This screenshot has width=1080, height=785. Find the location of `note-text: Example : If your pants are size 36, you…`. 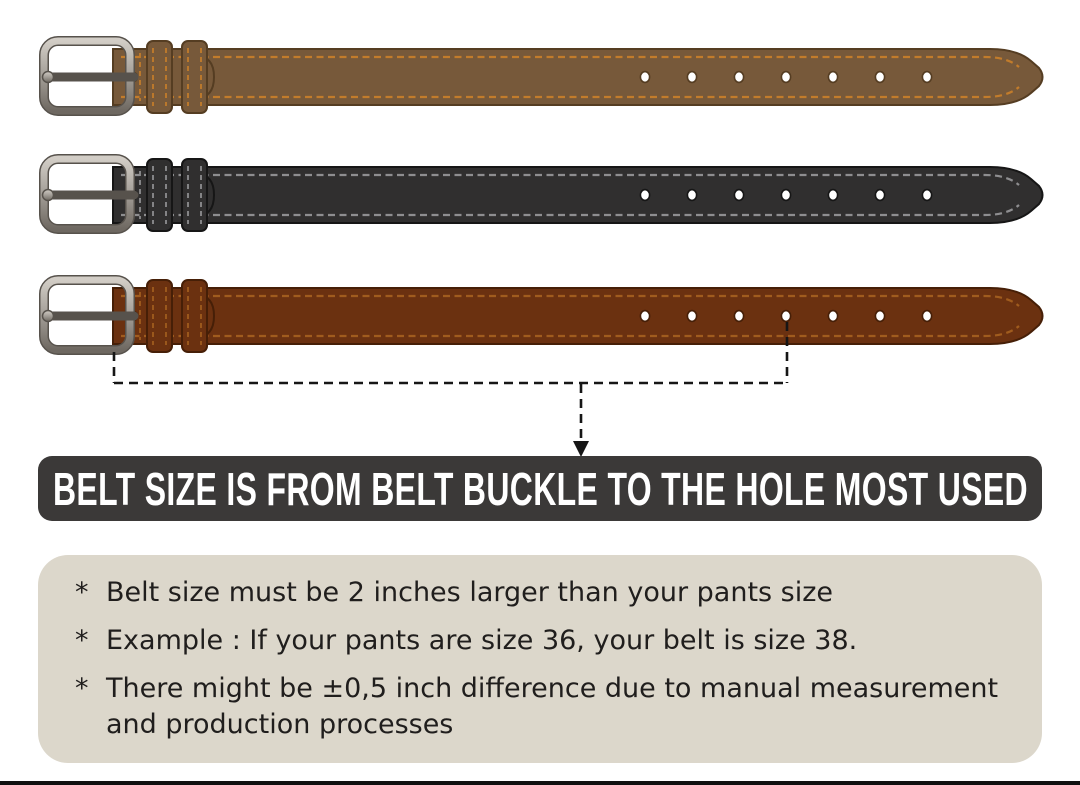

note-text: Example : If your pants are size 36, you… is located at coordinates (482, 640).